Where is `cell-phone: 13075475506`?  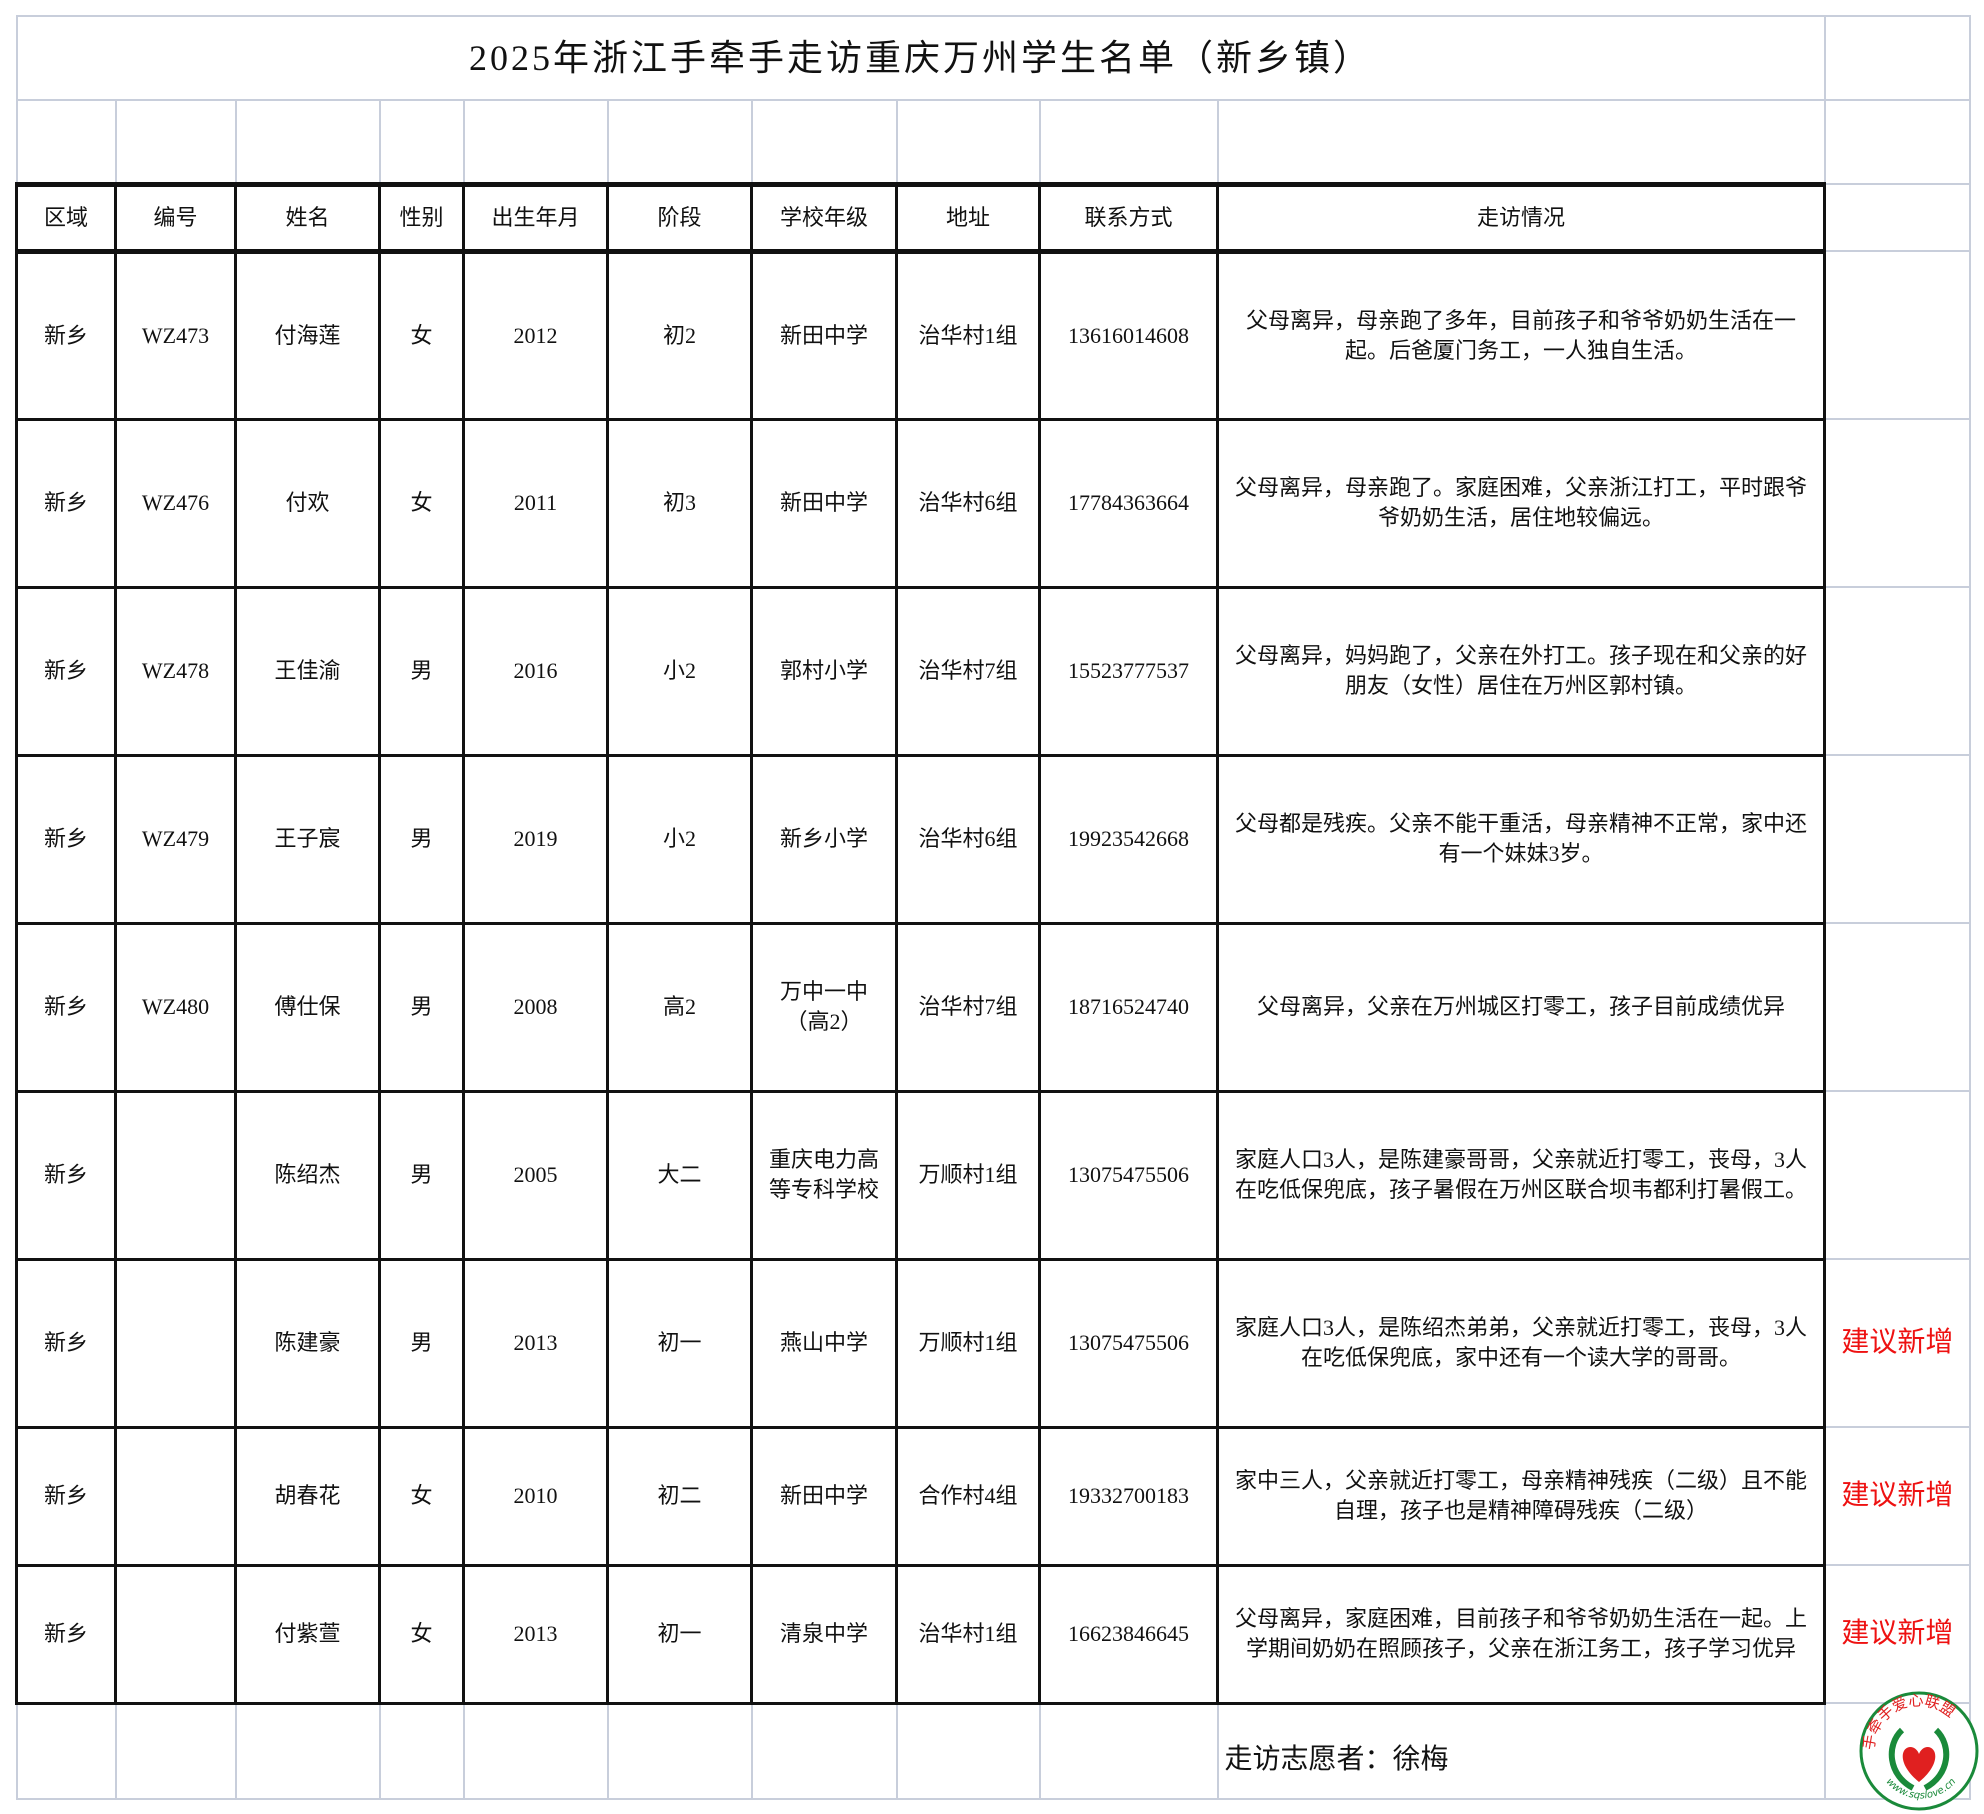 cell-phone: 13075475506 is located at coordinates (1128, 1175).